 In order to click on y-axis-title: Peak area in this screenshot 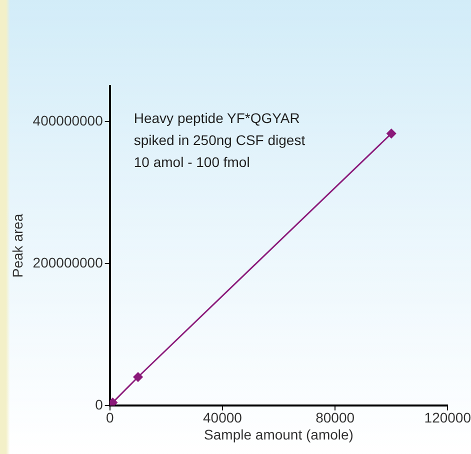, I will do `click(17, 246)`.